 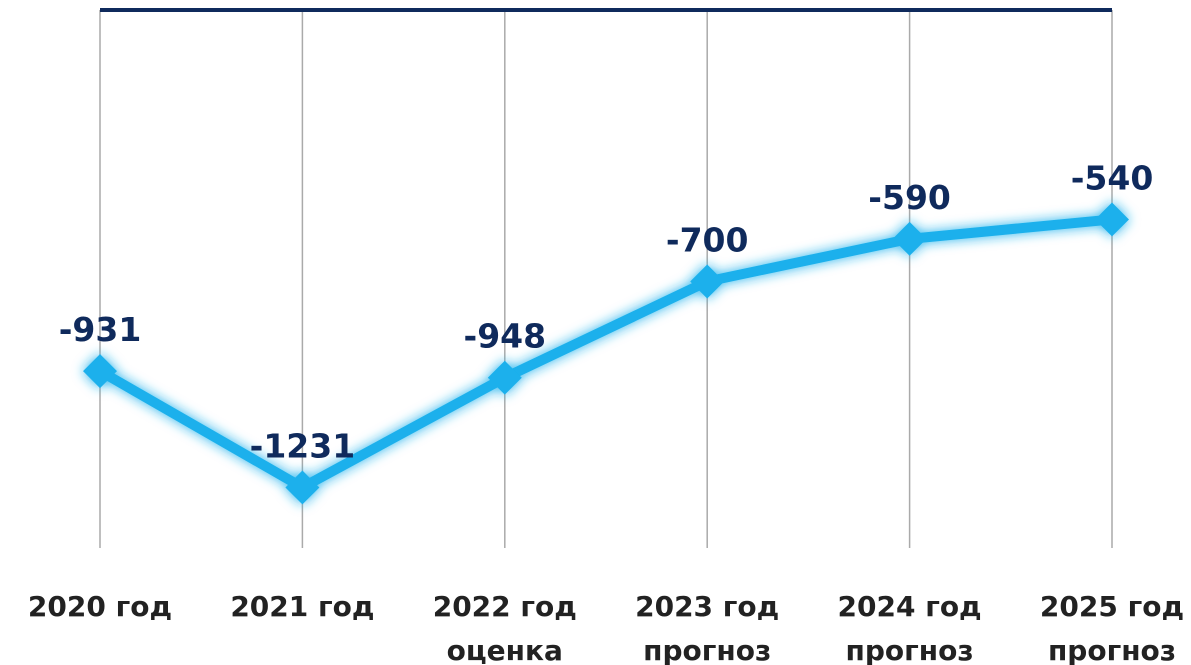 What do you see at coordinates (1112, 177) in the screenshot?
I see `data-label: -540` at bounding box center [1112, 177].